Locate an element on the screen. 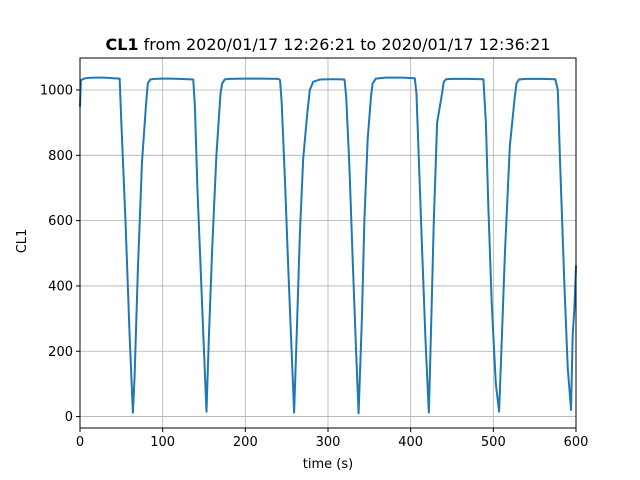 The width and height of the screenshot is (640, 480). x-tick-label: 200 is located at coordinates (245, 442).